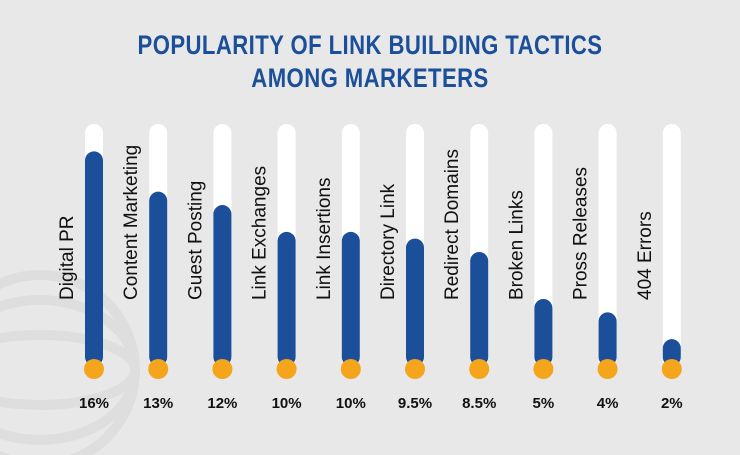  What do you see at coordinates (324, 238) in the screenshot?
I see `category-label: Link Insertions` at bounding box center [324, 238].